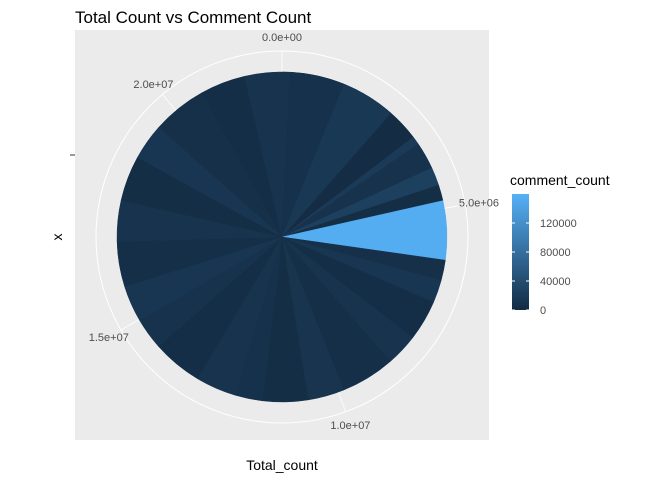 The width and height of the screenshot is (672, 480). I want to click on legend-tick-label: 120000, so click(558, 224).